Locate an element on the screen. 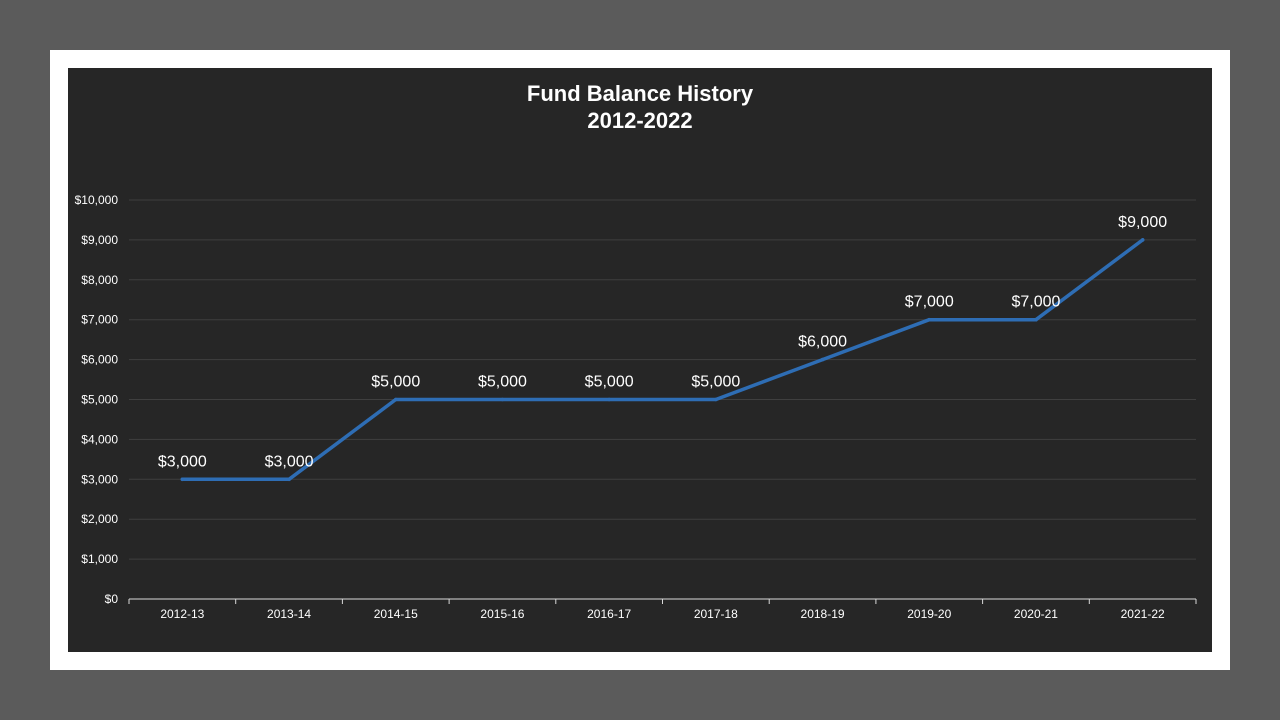 Image resolution: width=1280 pixels, height=720 pixels. y-tick-label: $4,000 is located at coordinates (99, 439).